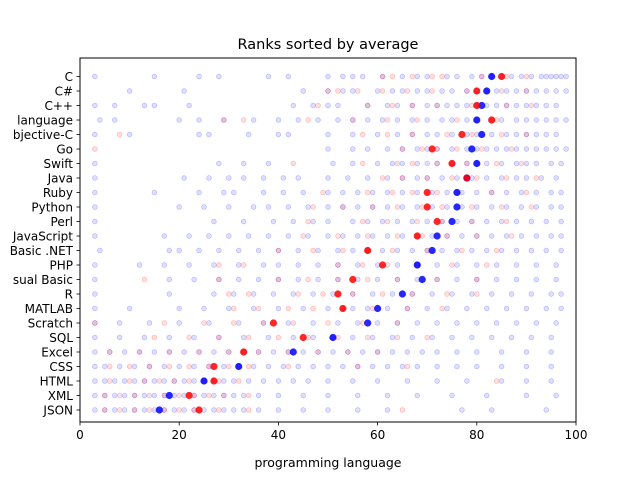  Describe the element at coordinates (58, 193) in the screenshot. I see `y-tick-label-8: Ruby` at that location.